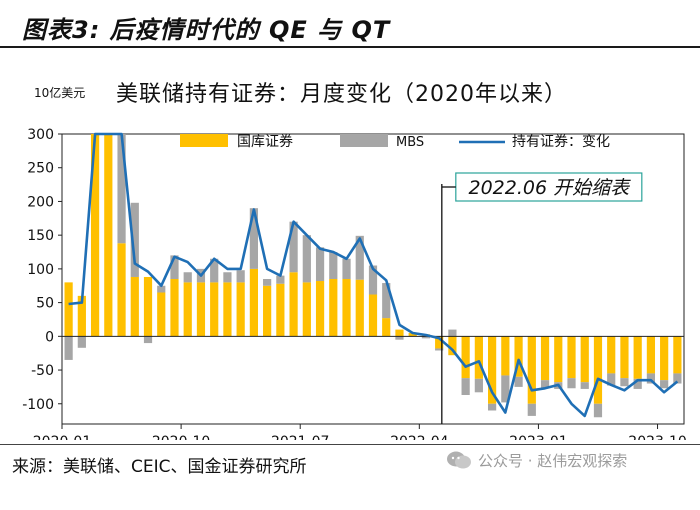 Image resolution: width=700 pixels, height=510 pixels. What do you see at coordinates (40, 270) in the screenshot?
I see `y-tick-label: 100` at bounding box center [40, 270].